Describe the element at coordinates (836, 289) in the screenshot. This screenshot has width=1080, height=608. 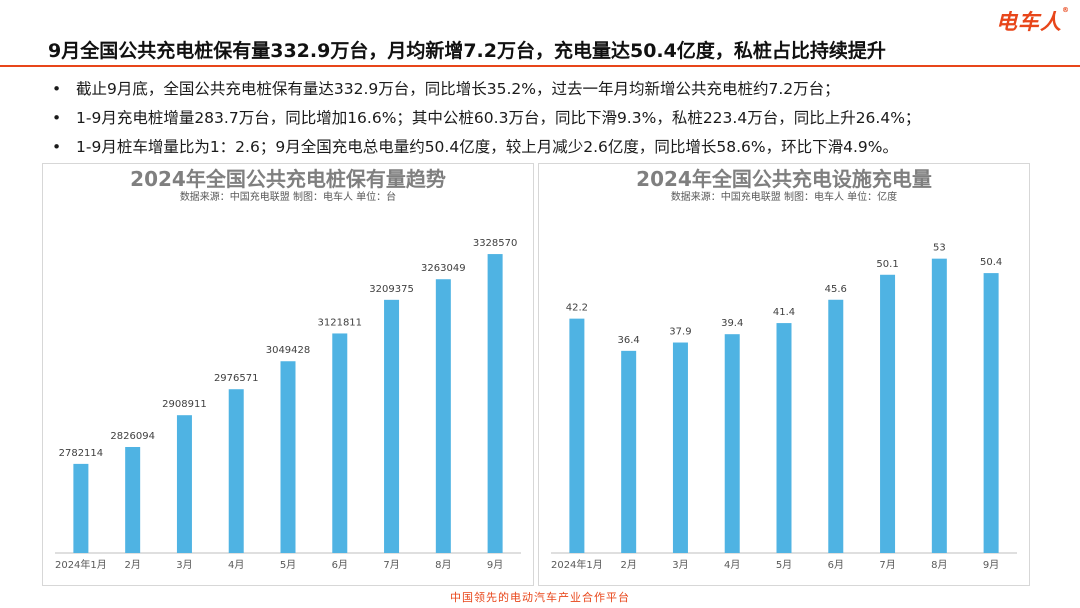
I see `data-label: 45.6` at that location.